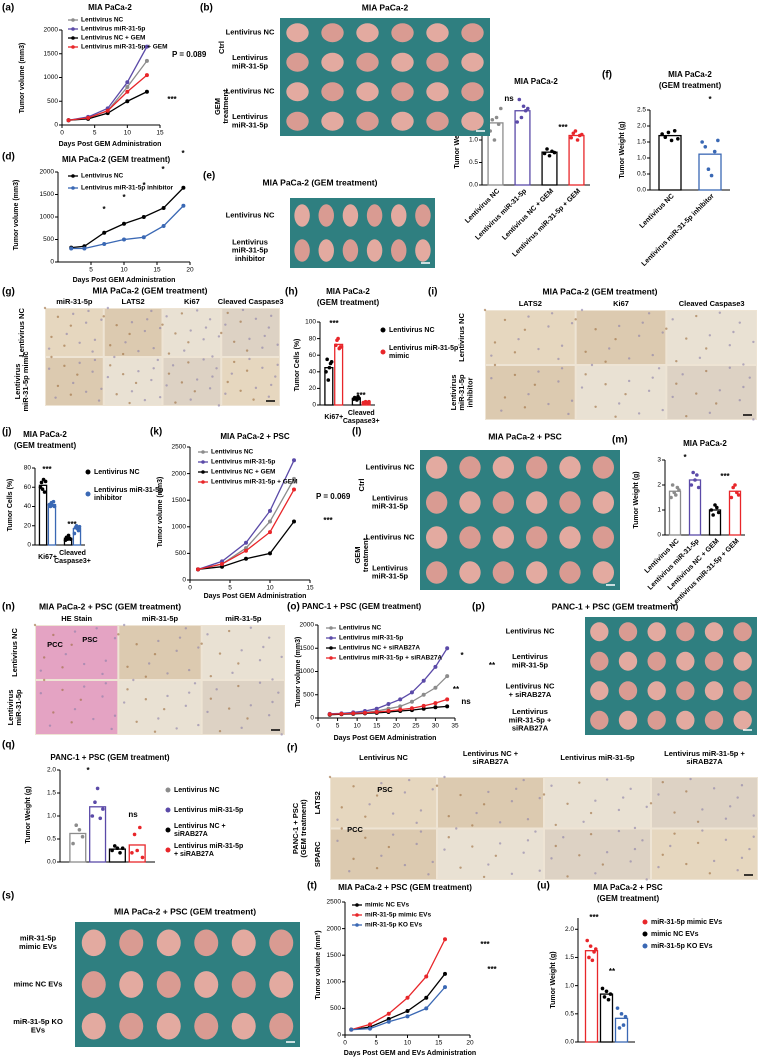 The width and height of the screenshot is (760, 1061). Describe the element at coordinates (563, 127) in the screenshot. I see `annotation: ***` at that location.